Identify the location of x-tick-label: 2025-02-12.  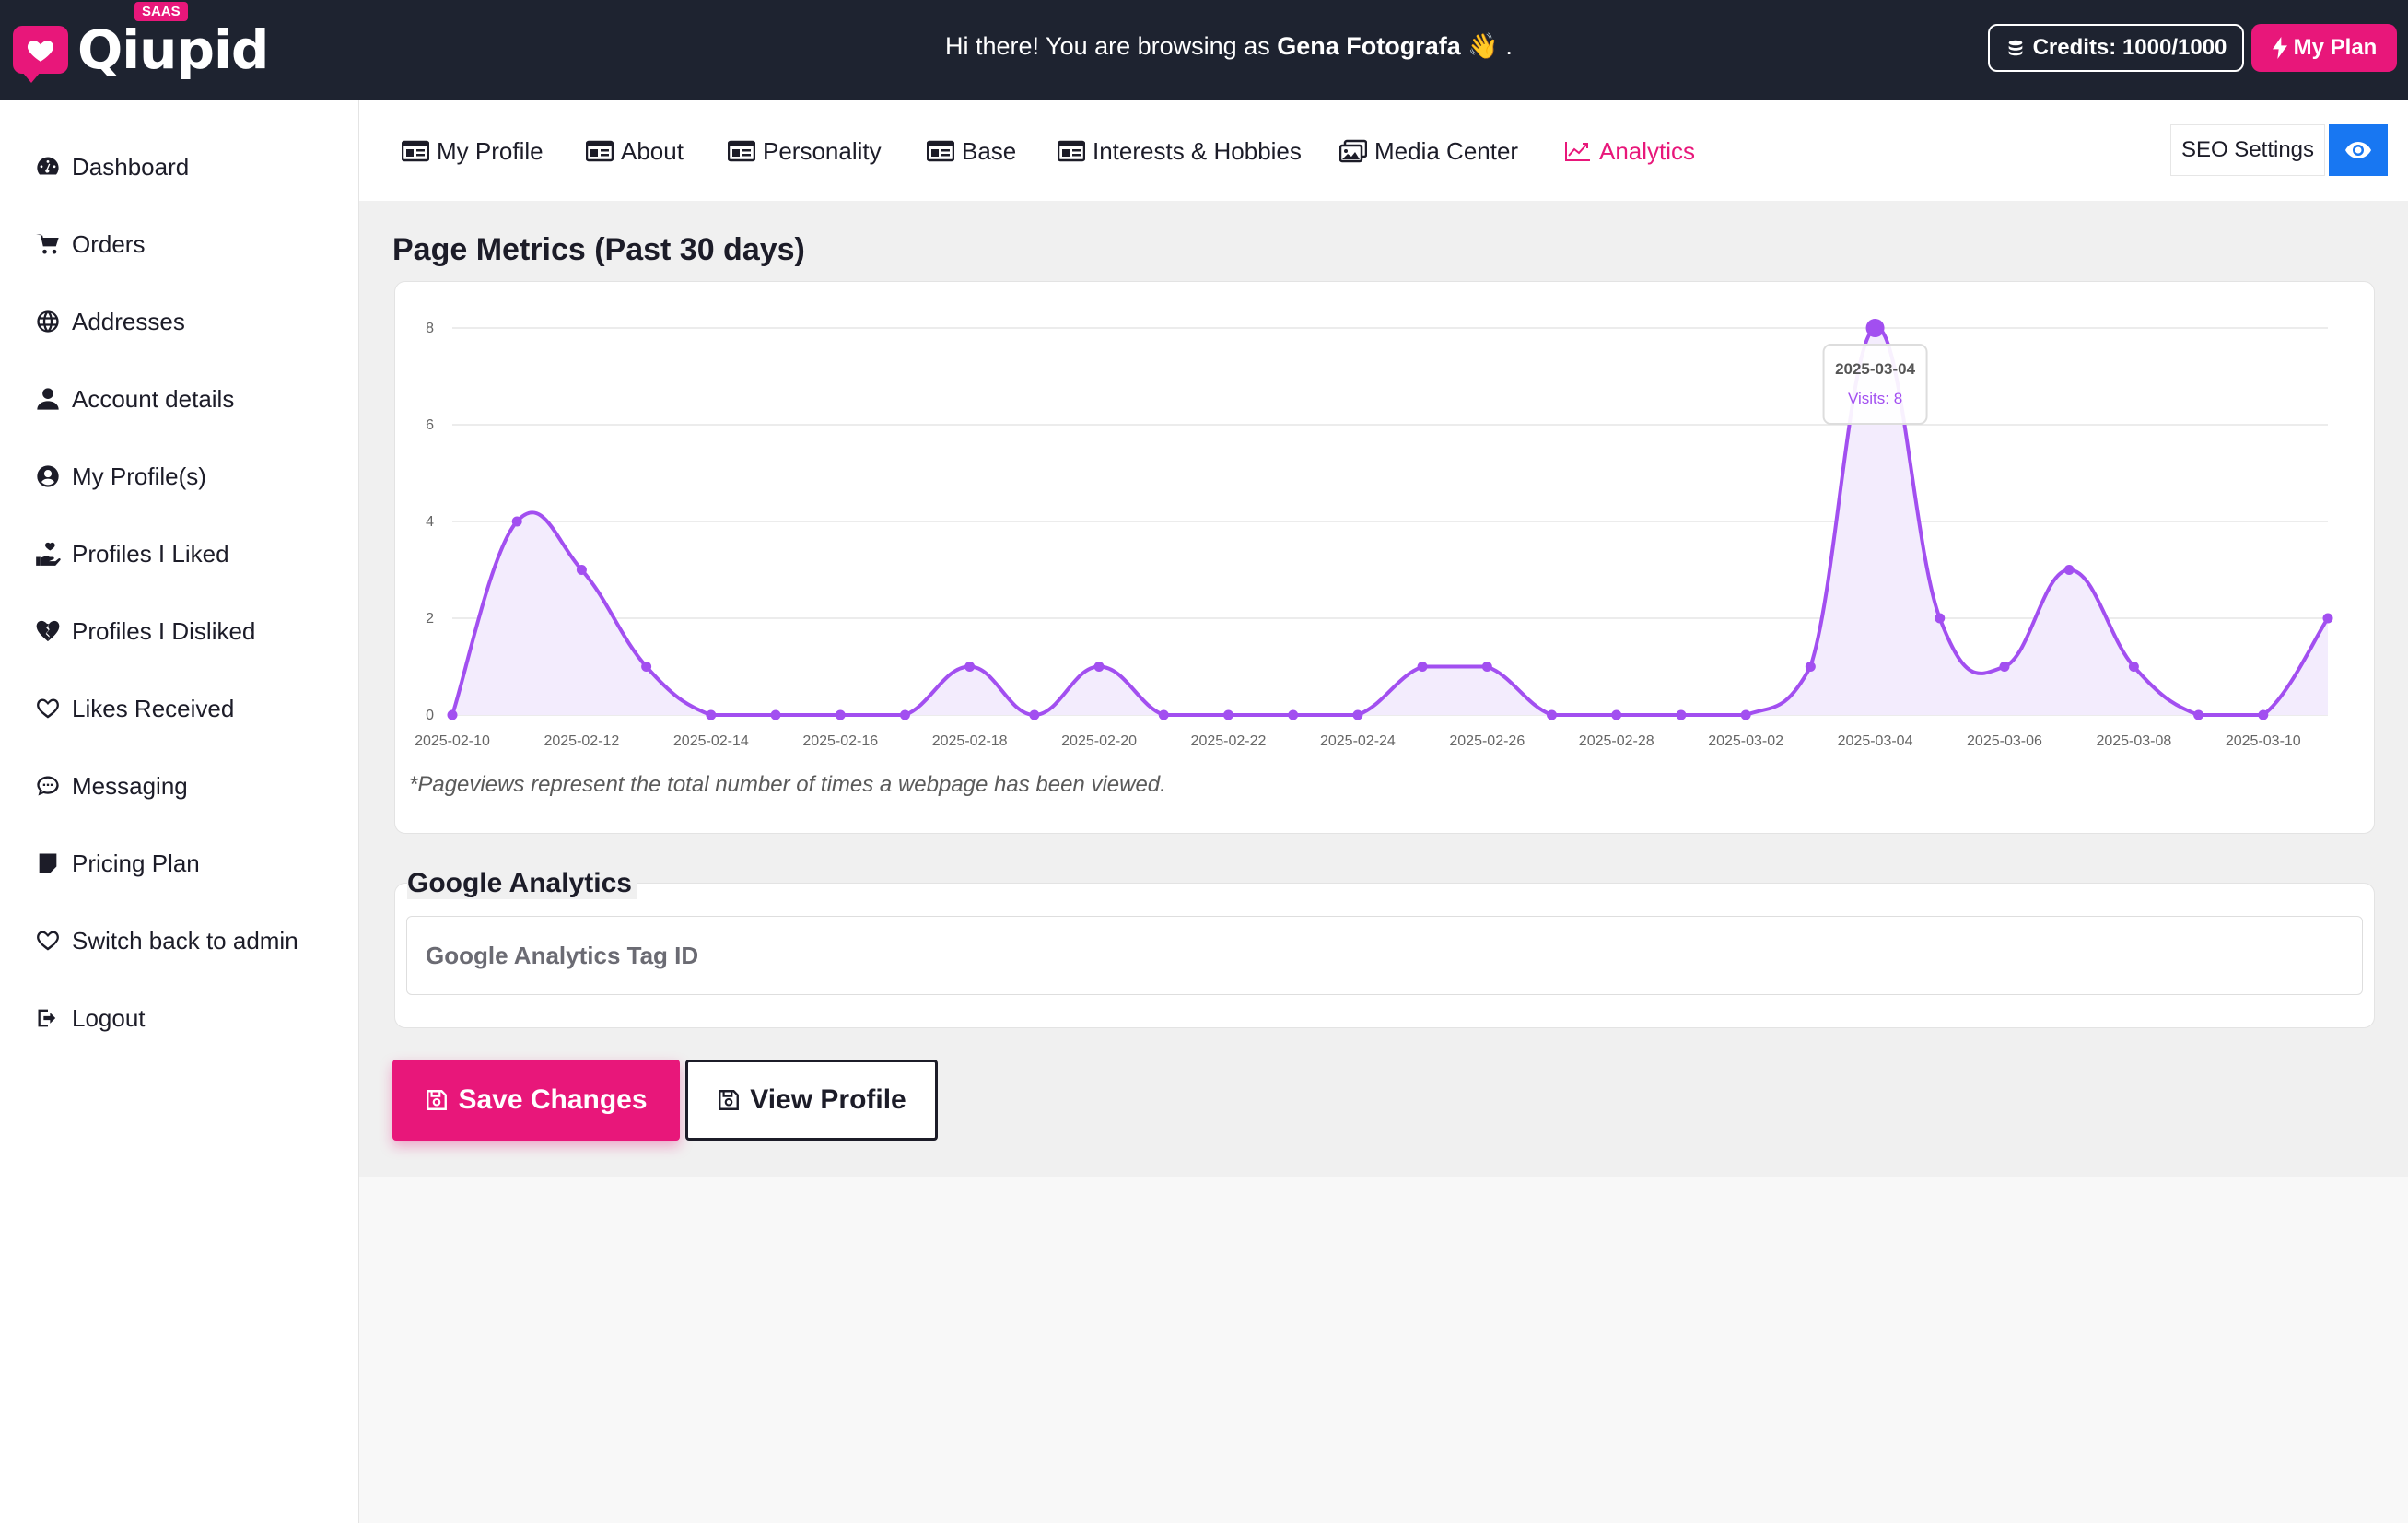
(582, 741).